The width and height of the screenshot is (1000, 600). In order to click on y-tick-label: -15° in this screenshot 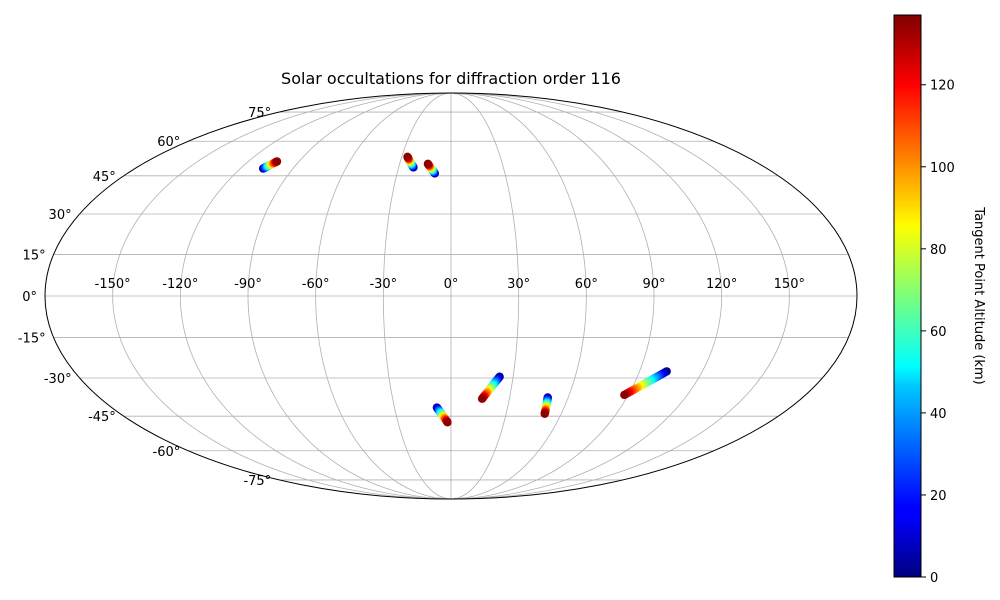, I will do `click(32, 339)`.